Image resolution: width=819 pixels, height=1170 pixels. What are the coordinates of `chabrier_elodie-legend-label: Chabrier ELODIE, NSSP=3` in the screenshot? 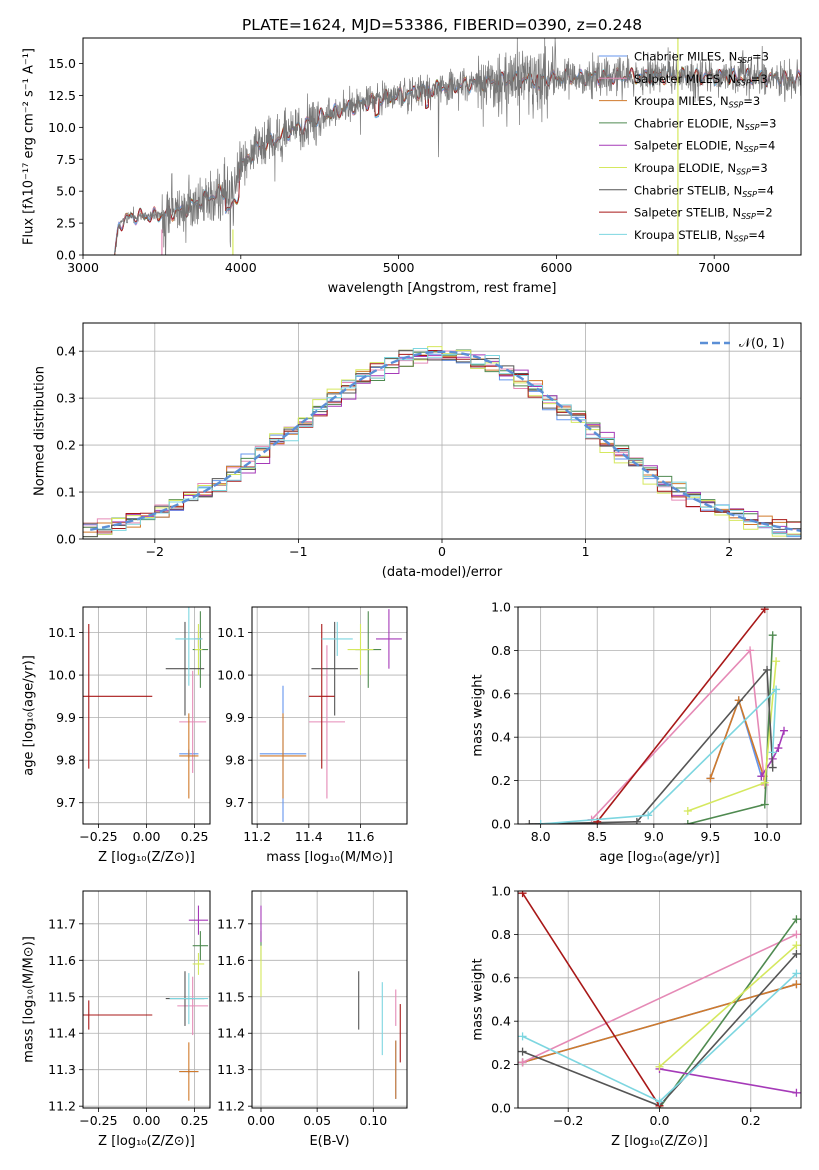 It's located at (705, 123).